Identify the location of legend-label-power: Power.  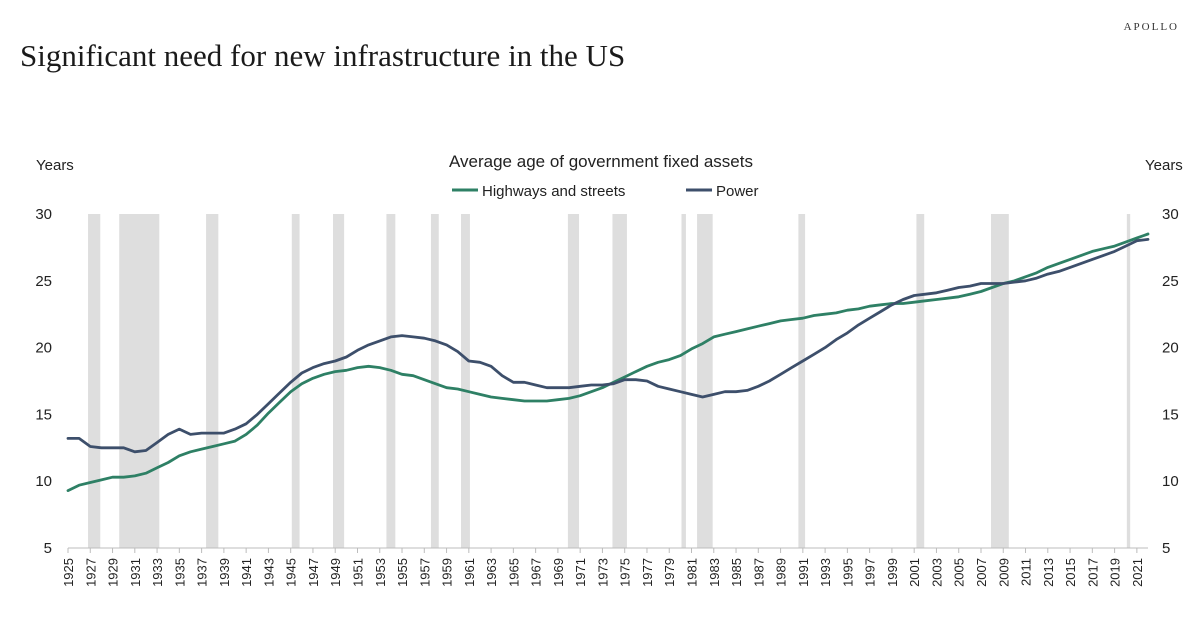
(737, 191).